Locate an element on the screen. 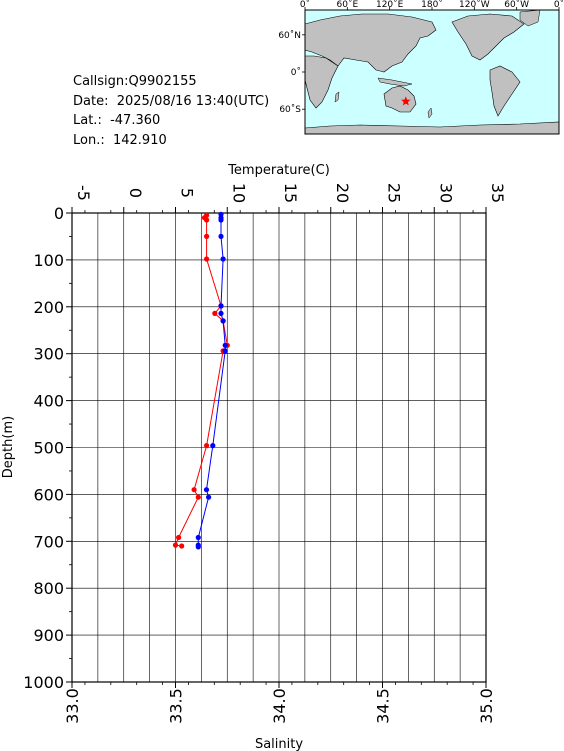 Image resolution: width=564 pixels, height=751 pixels. temperature-tick-label: 10 is located at coordinates (238, 193).